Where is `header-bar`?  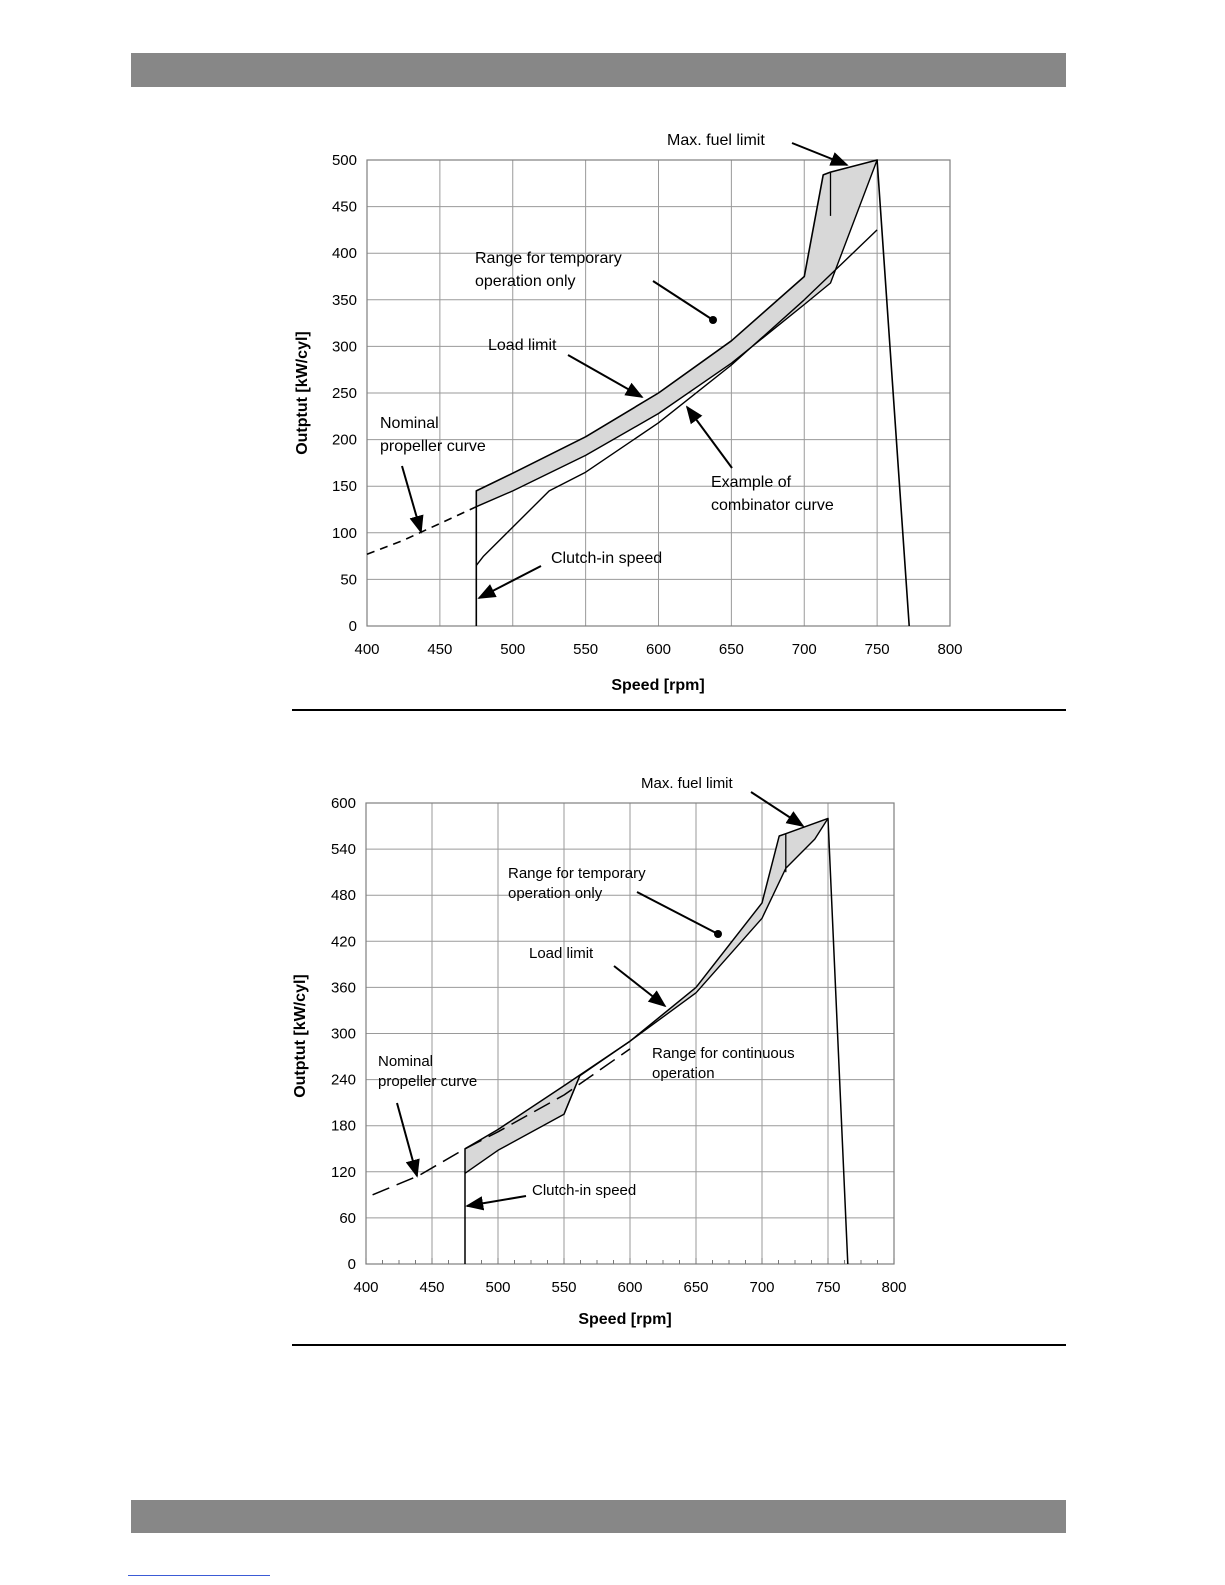 header-bar is located at coordinates (598, 70).